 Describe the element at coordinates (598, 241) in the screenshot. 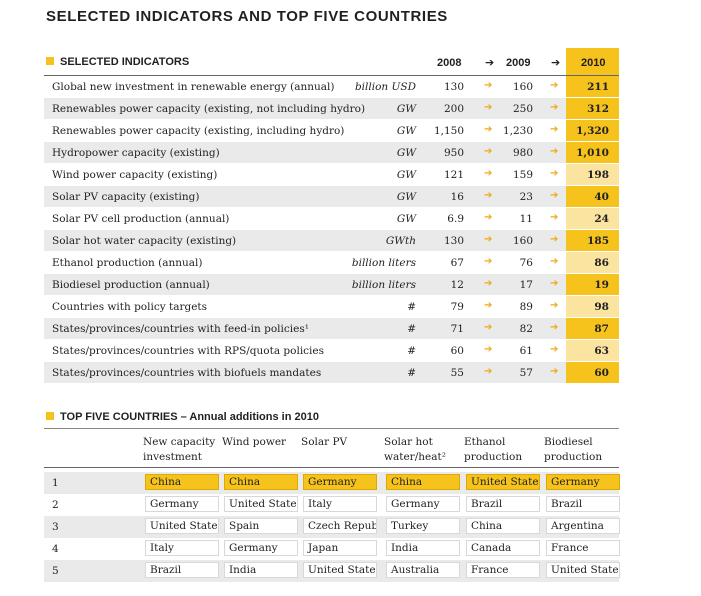

I see `value-2010: 185` at that location.